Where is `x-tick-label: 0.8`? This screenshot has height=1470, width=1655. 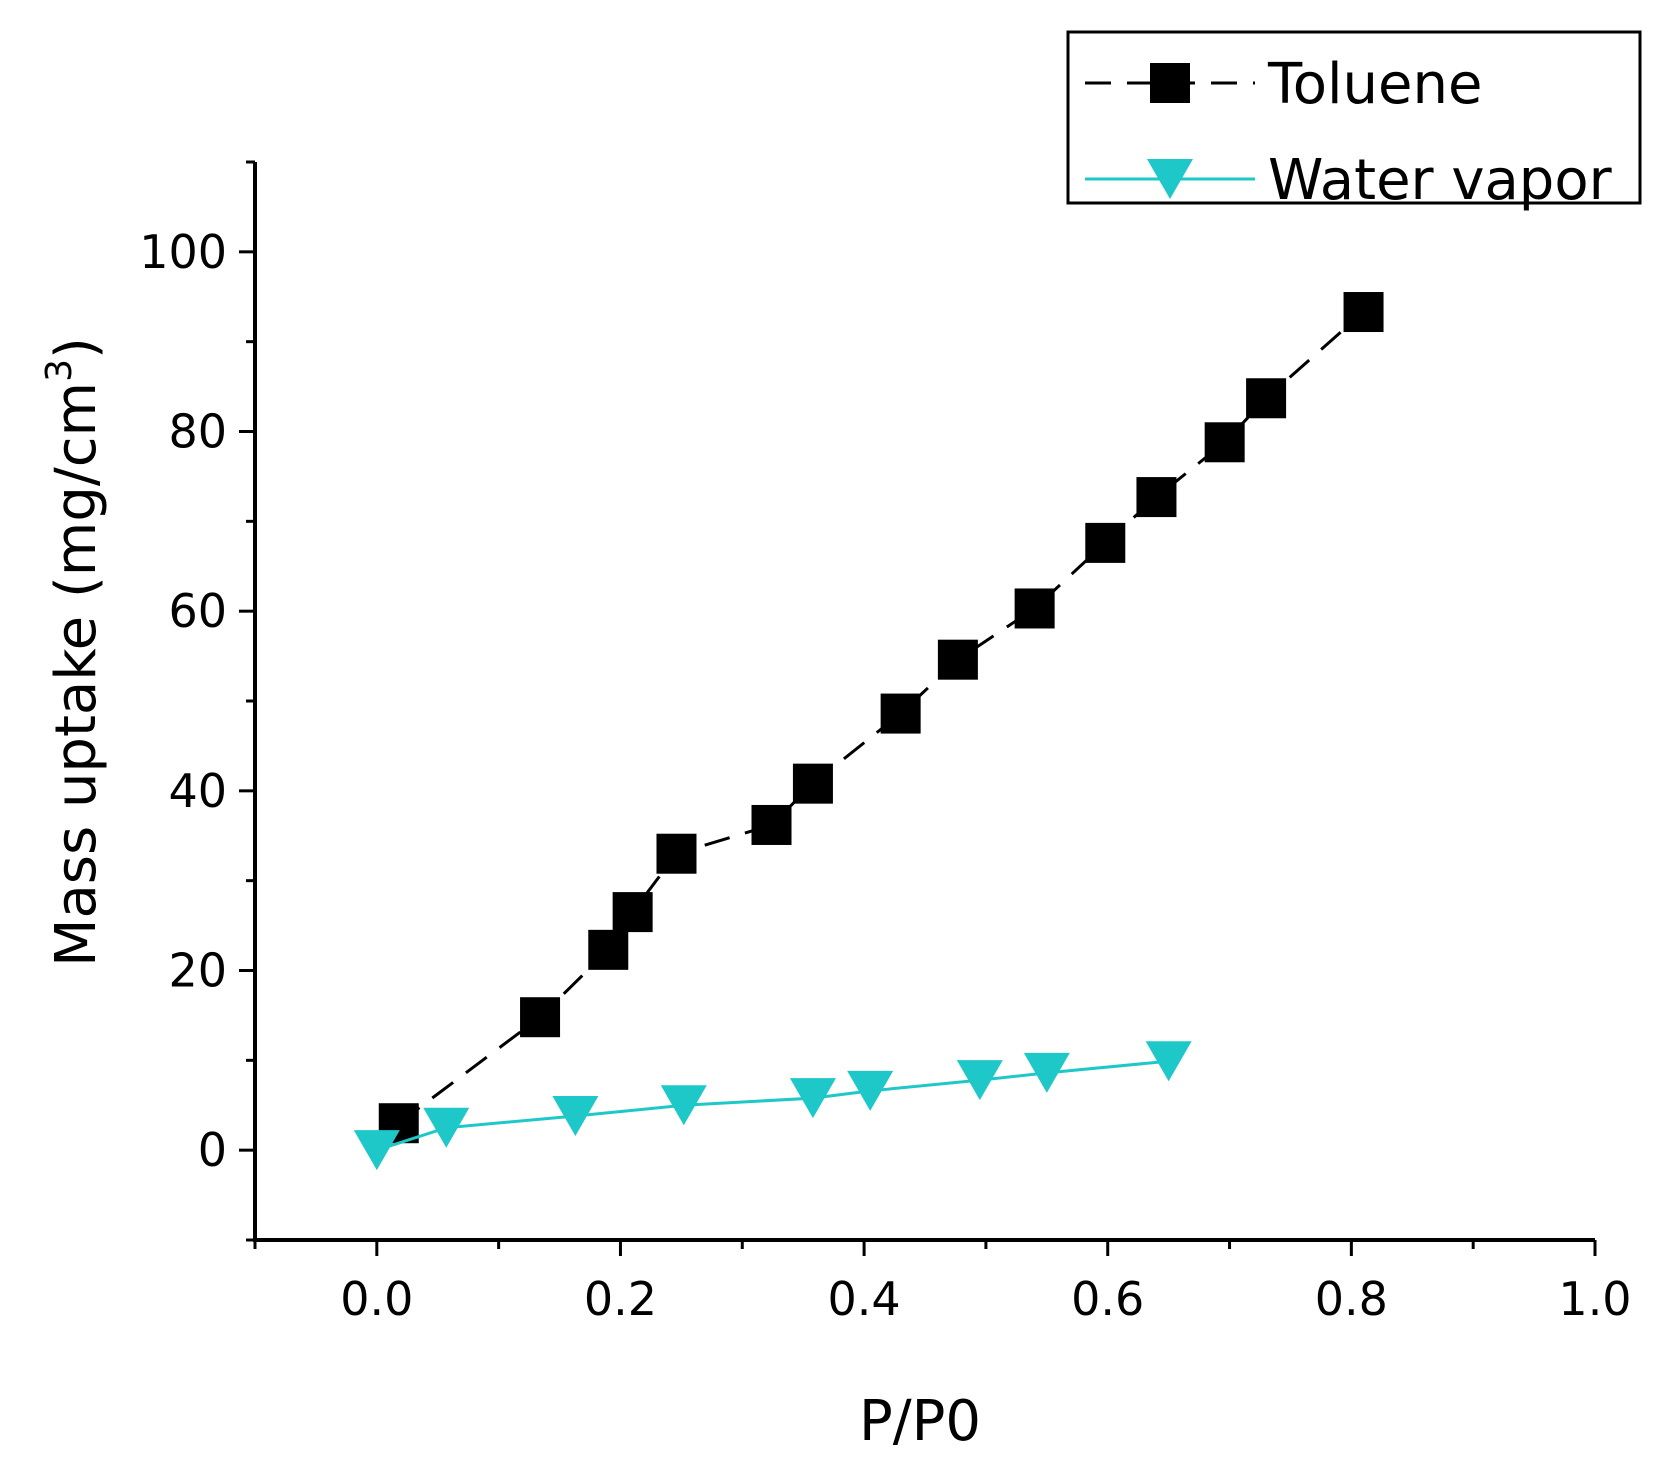
x-tick-label: 0.8 is located at coordinates (1351, 1299).